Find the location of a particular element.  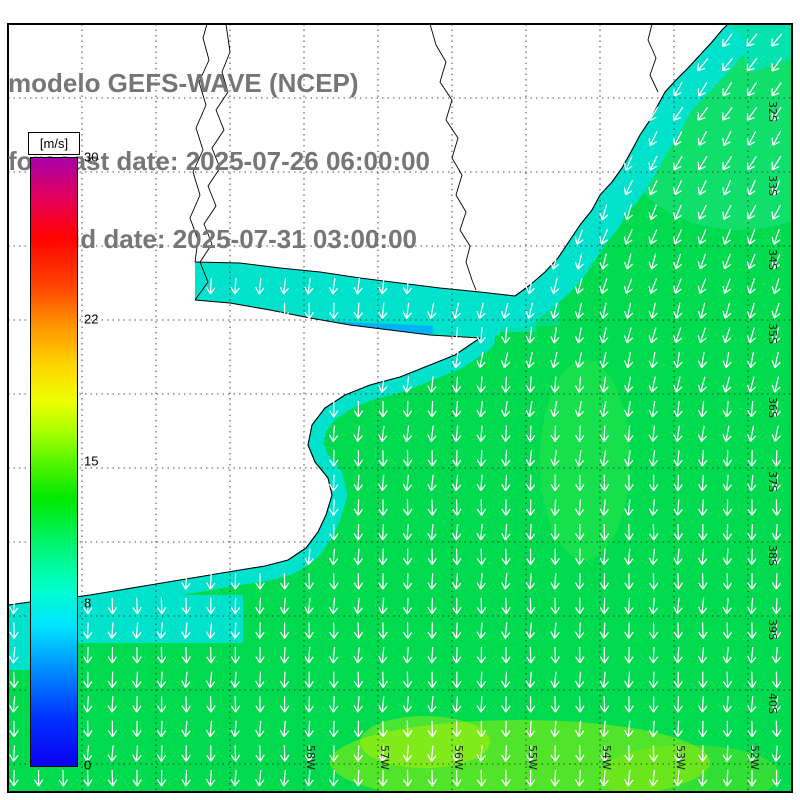

lon-label: 57W is located at coordinates (384, 757).